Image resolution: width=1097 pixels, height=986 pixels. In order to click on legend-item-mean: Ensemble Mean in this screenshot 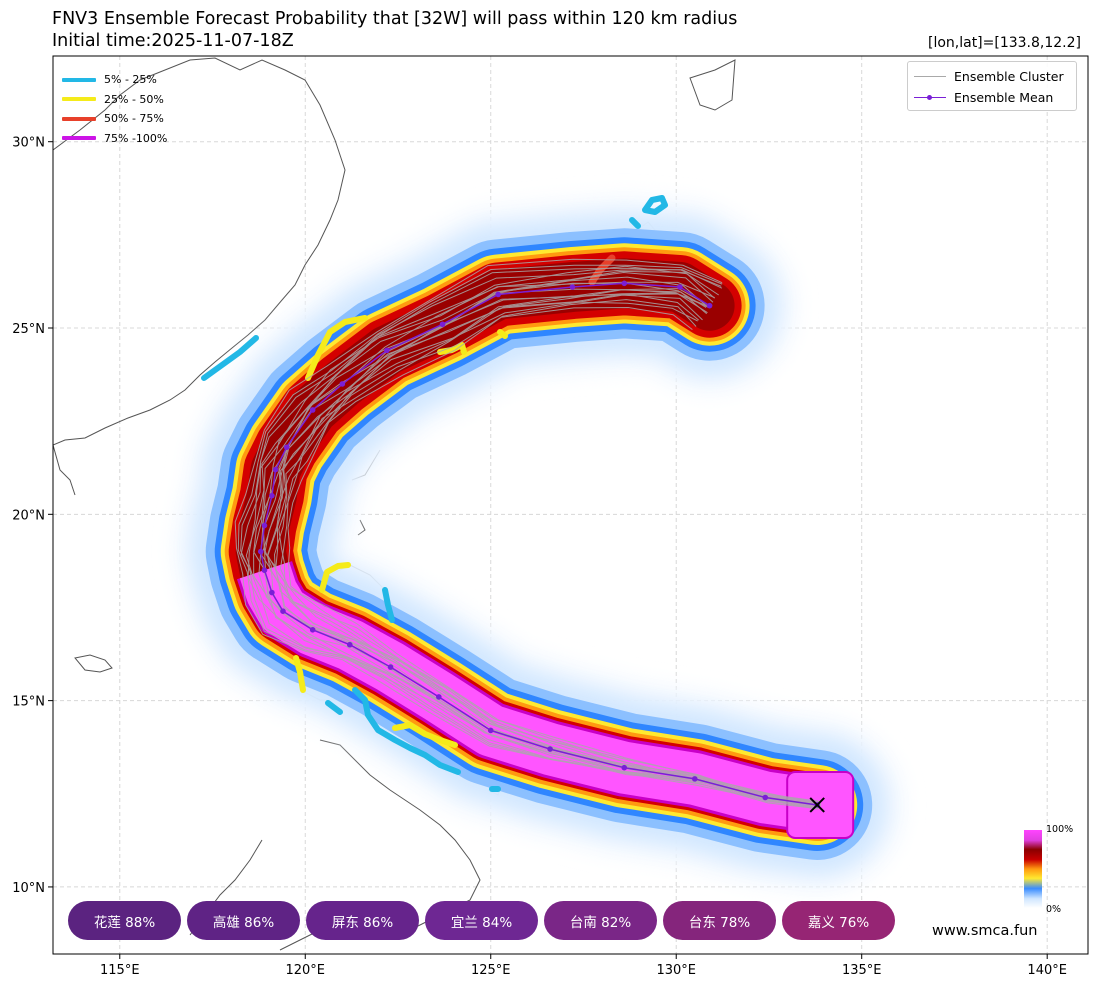, I will do `click(995, 97)`.